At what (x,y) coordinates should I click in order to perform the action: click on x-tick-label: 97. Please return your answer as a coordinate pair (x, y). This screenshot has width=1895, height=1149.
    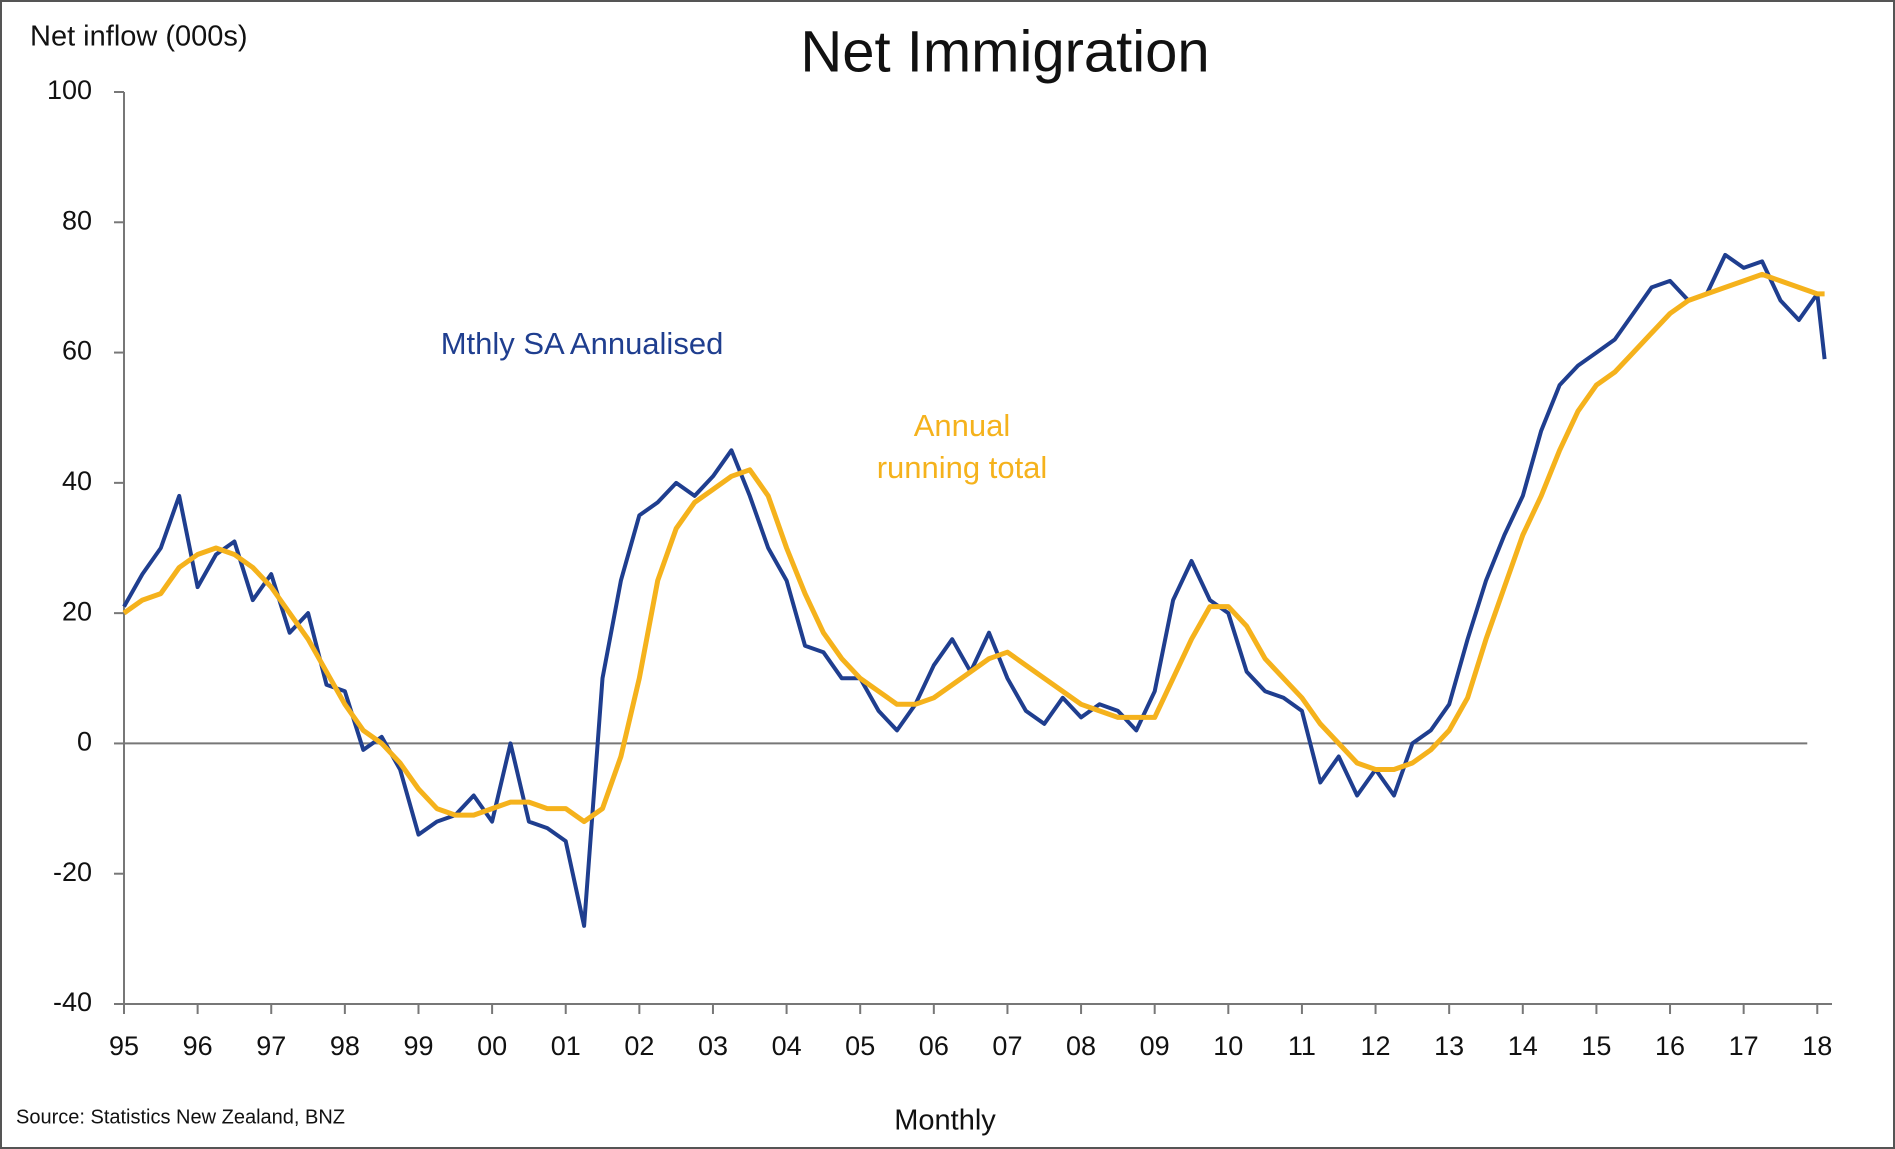
    Looking at the image, I should click on (271, 1046).